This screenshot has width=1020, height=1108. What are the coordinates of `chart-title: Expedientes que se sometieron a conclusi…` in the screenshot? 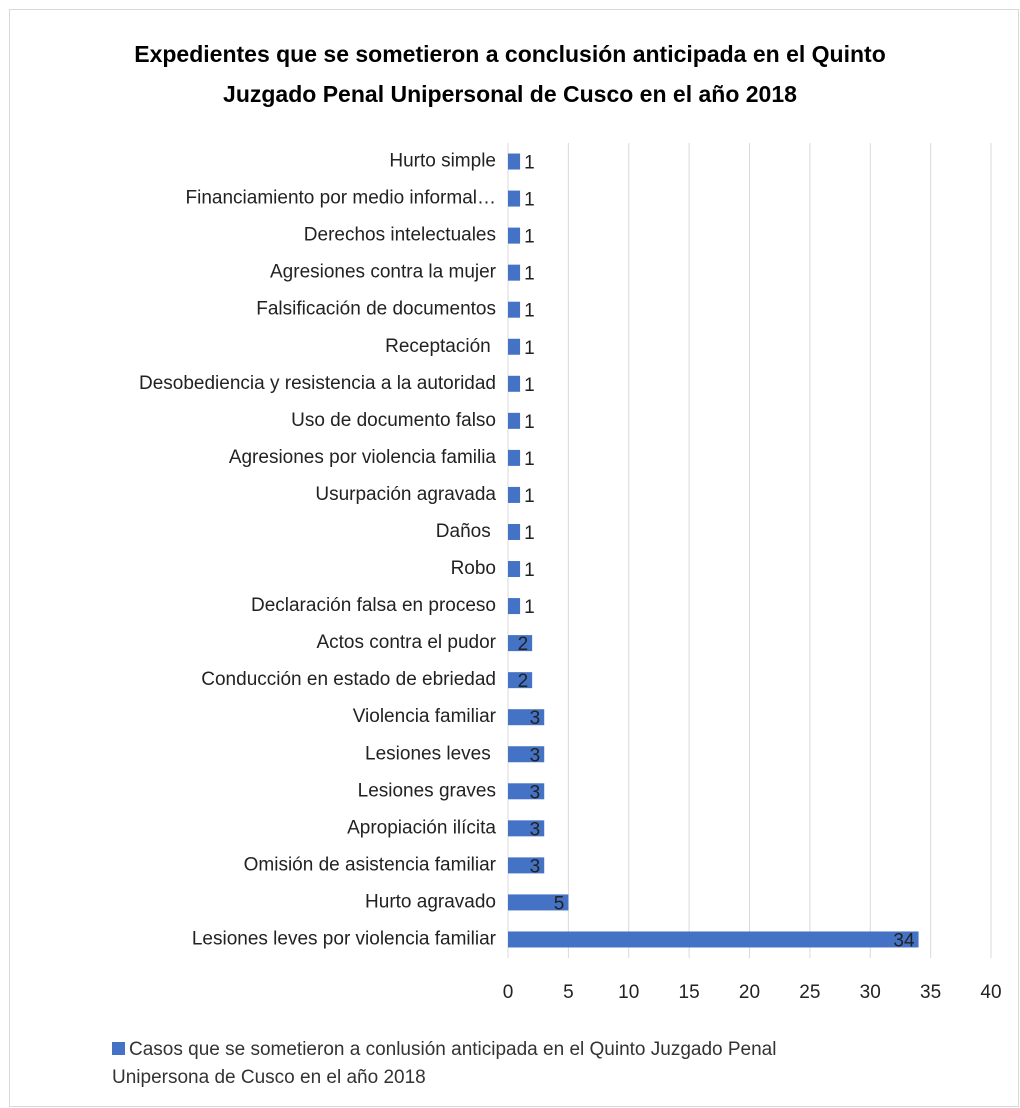 It's located at (510, 74).